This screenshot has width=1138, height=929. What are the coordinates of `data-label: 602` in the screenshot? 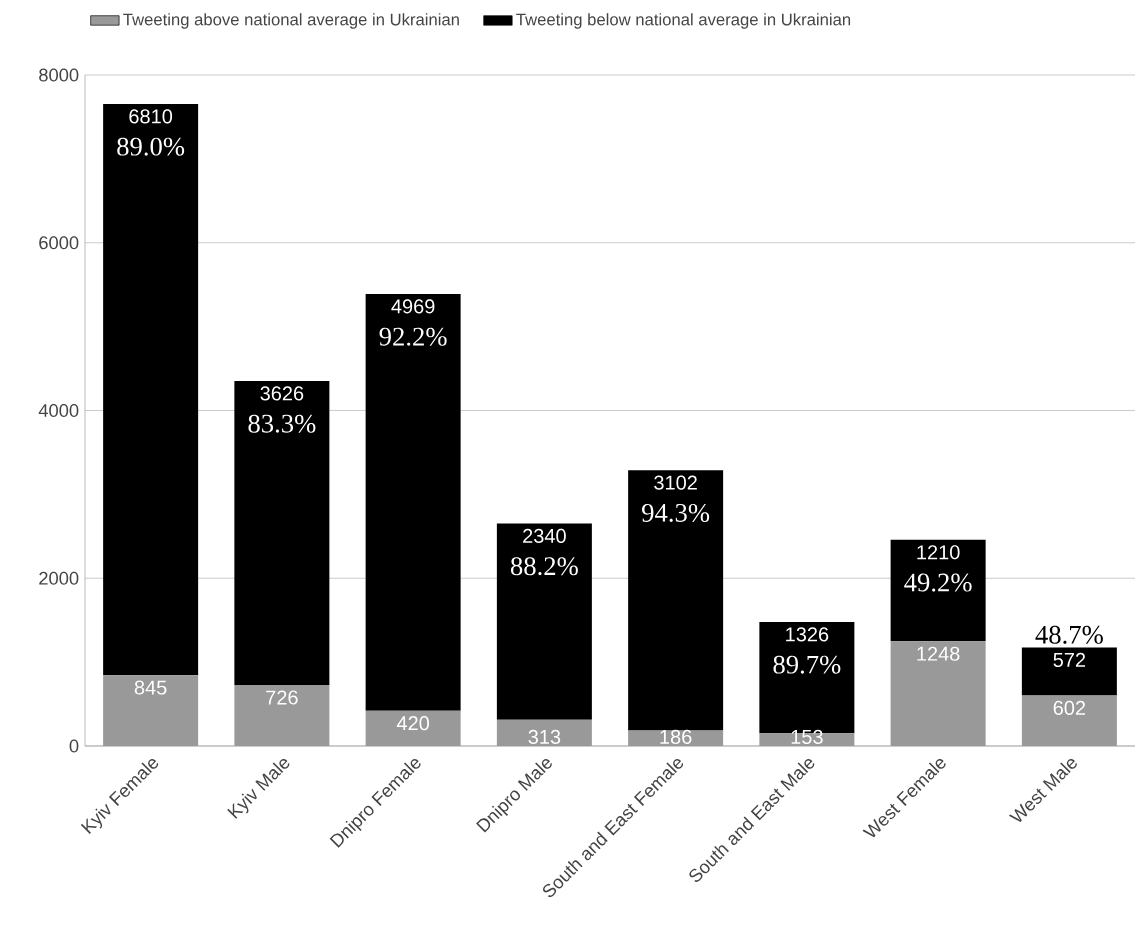 It's located at (1069, 707).